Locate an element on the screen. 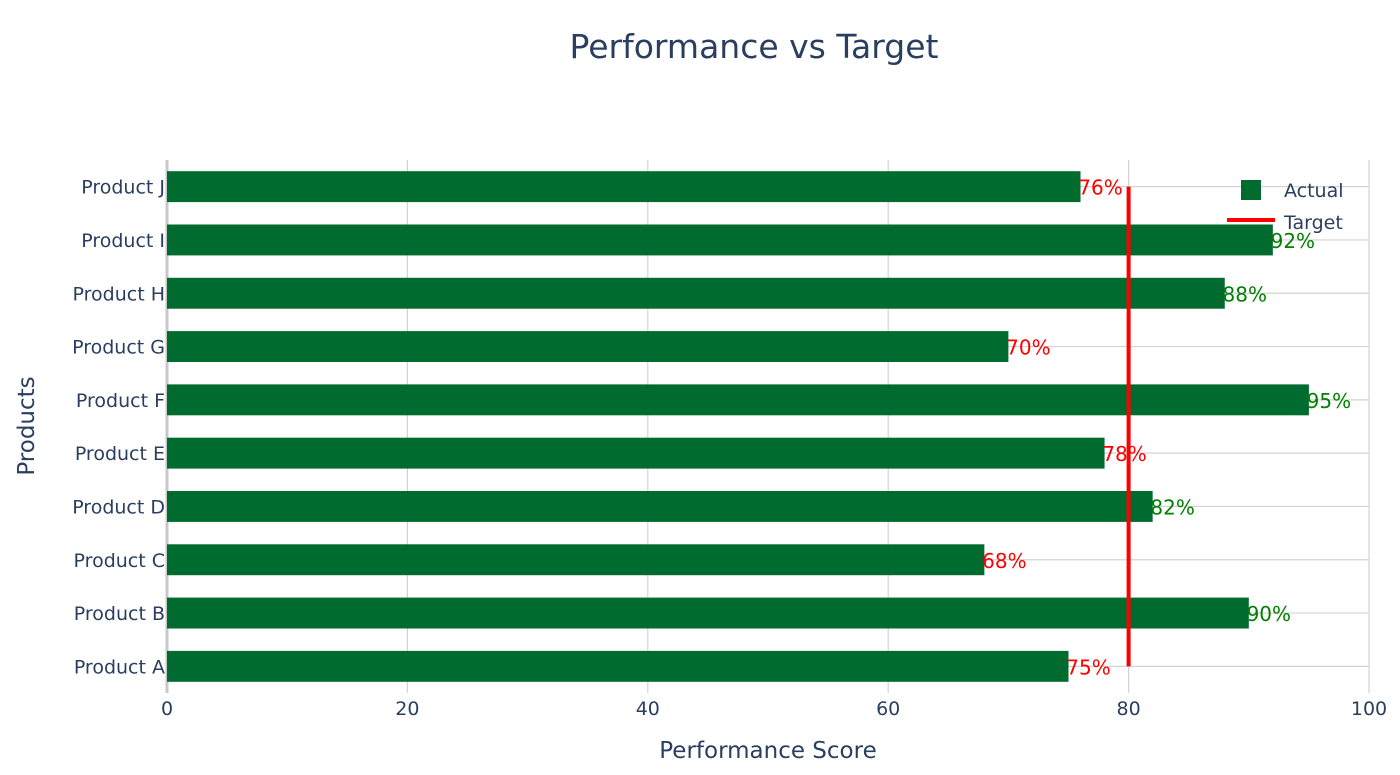 The image size is (1400, 775). legend-target-label: Target is located at coordinates (1313, 223).